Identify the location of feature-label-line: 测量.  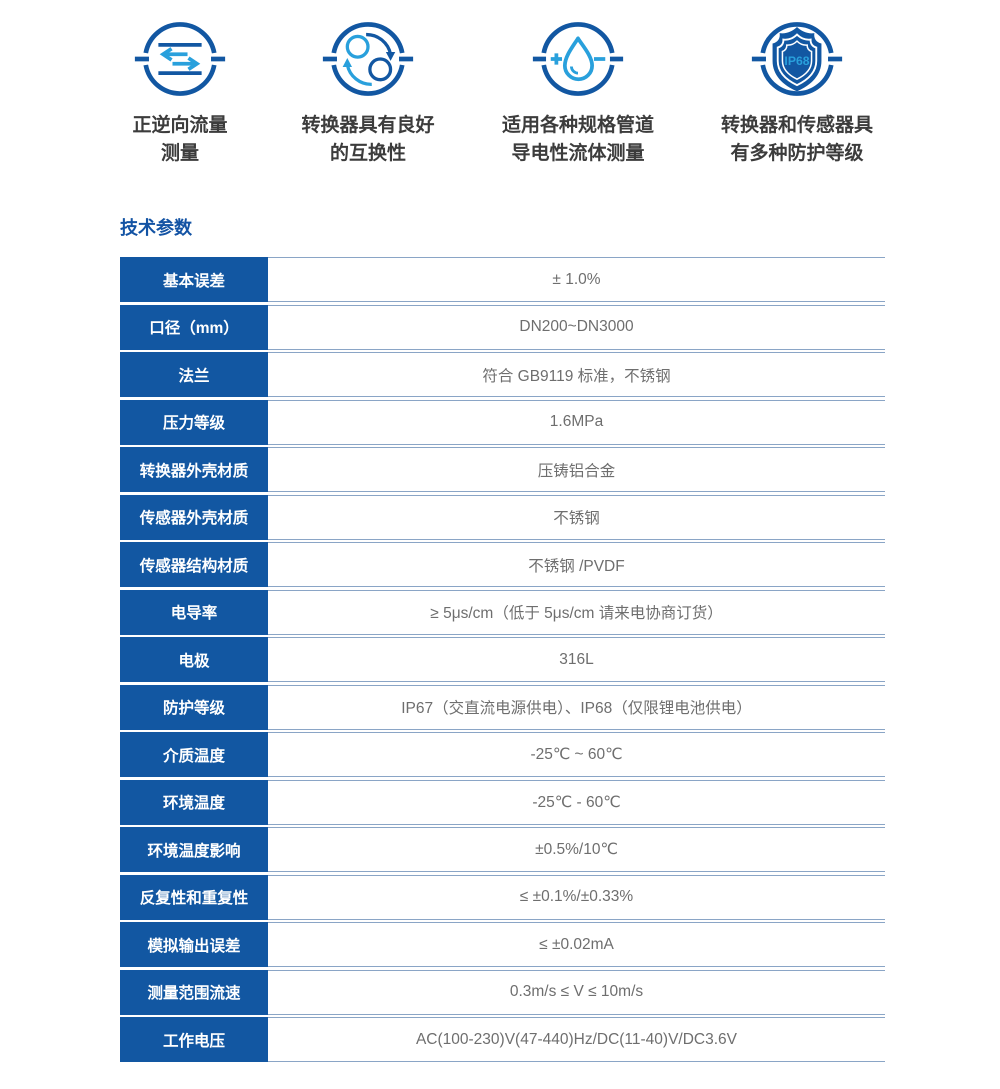
(179, 153).